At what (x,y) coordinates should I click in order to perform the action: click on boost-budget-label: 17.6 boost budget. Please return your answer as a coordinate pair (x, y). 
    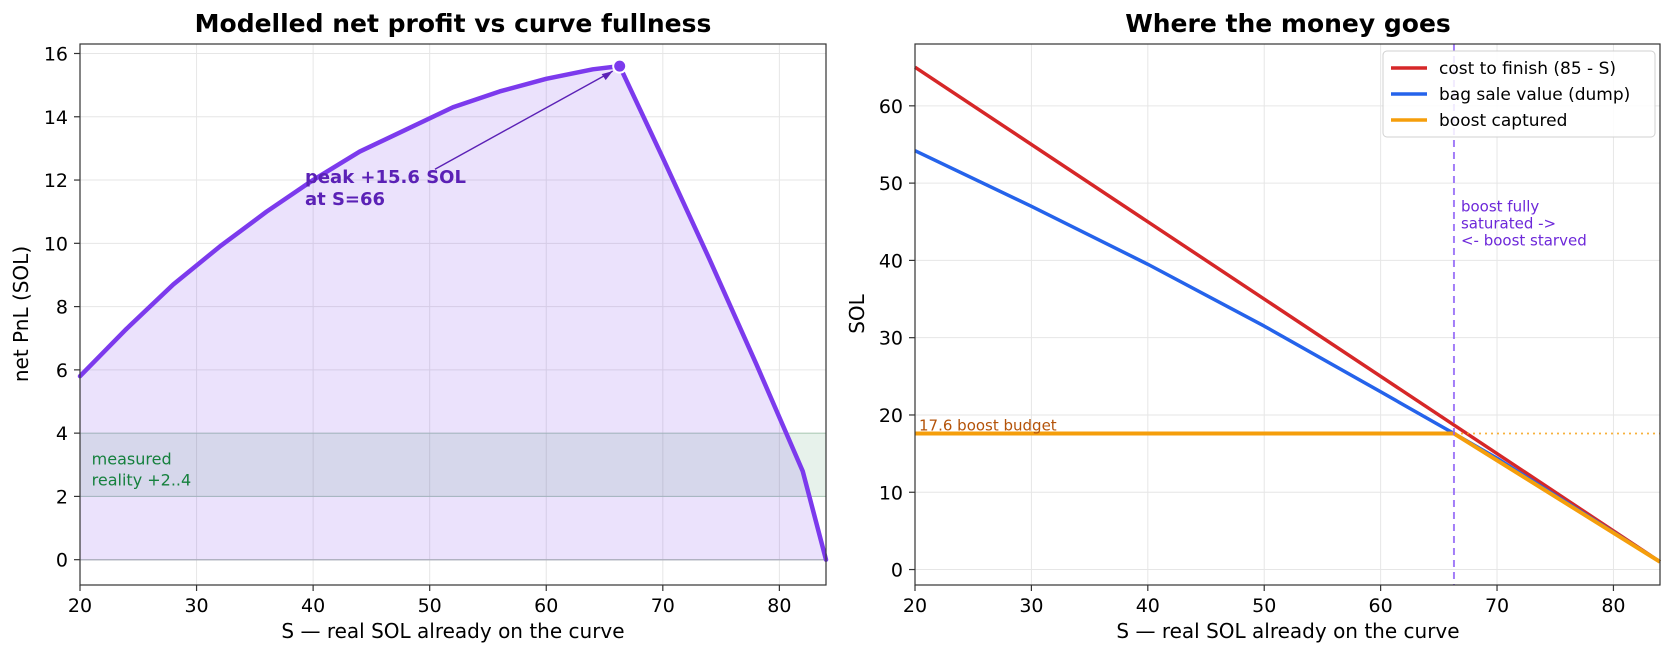
    Looking at the image, I should click on (988, 426).